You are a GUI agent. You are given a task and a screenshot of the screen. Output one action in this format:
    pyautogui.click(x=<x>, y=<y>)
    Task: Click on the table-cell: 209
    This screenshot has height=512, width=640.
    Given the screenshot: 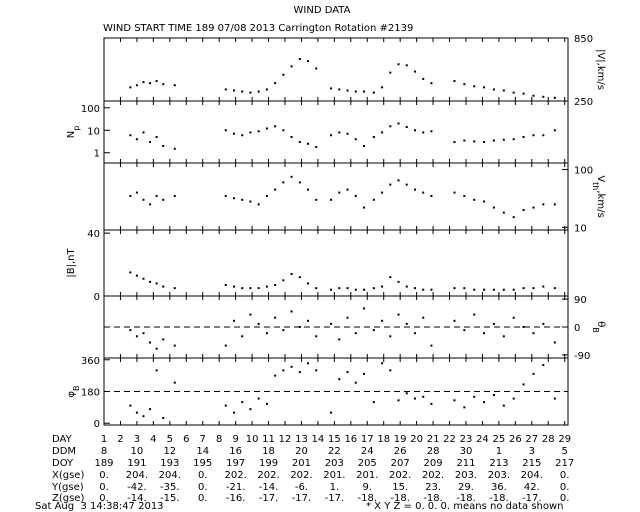 What is the action you would take?
    pyautogui.click(x=433, y=463)
    